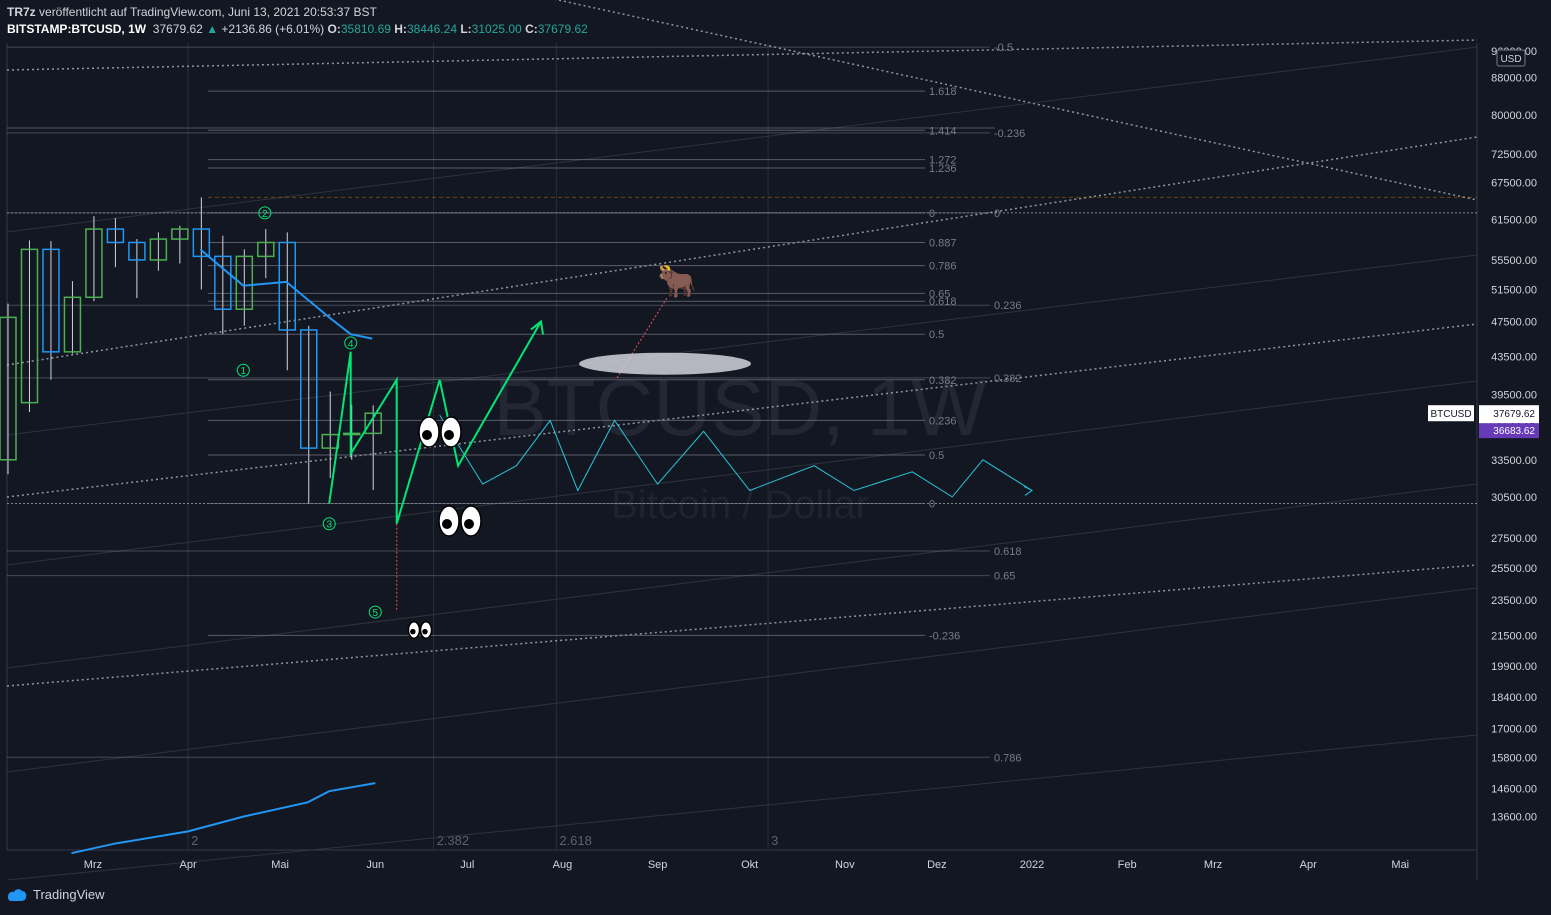 Image resolution: width=1551 pixels, height=915 pixels. I want to click on price-tick-label: 27500.00, so click(1514, 539).